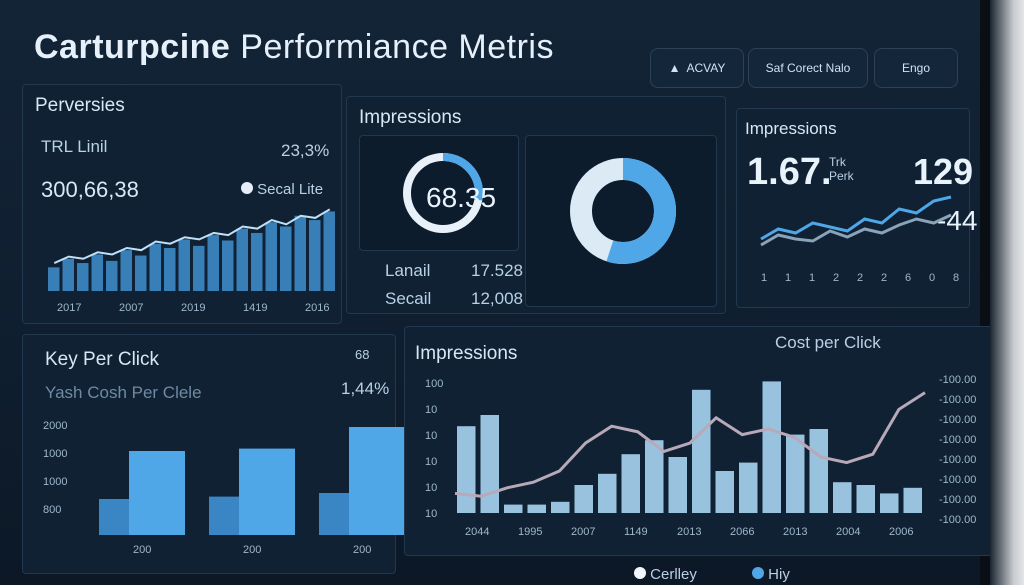 The height and width of the screenshot is (585, 1024). I want to click on header-button-engo: Engo, so click(916, 68).